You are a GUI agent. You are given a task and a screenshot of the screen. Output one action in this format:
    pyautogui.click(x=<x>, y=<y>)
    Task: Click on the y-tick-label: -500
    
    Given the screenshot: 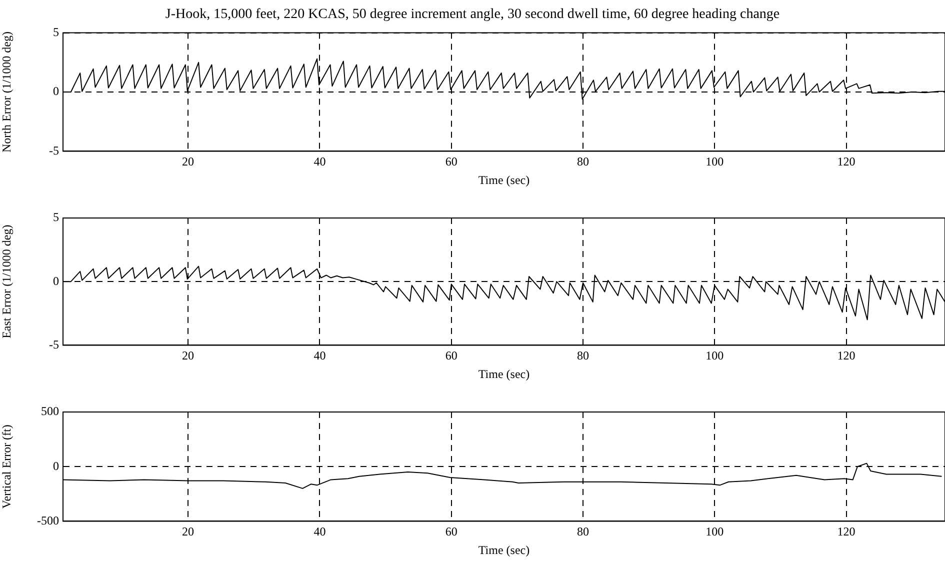 What is the action you would take?
    pyautogui.click(x=48, y=520)
    